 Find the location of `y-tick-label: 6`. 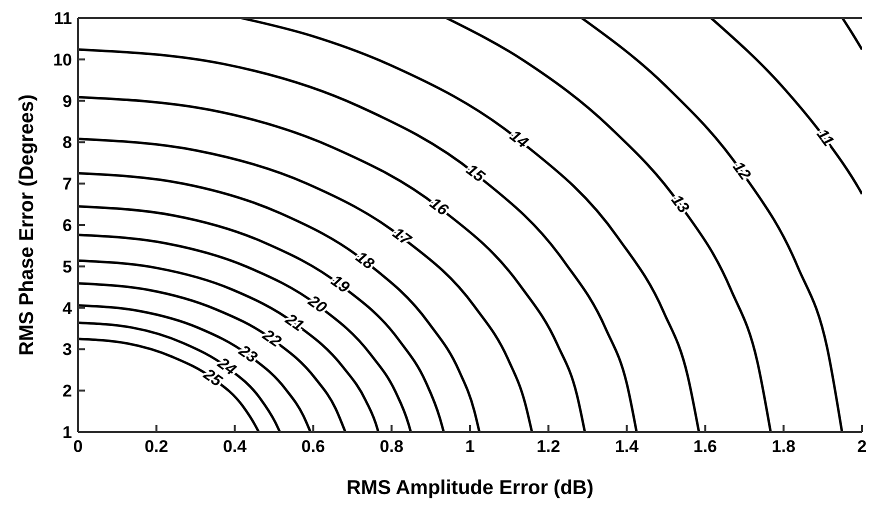

y-tick-label: 6 is located at coordinates (67, 226).